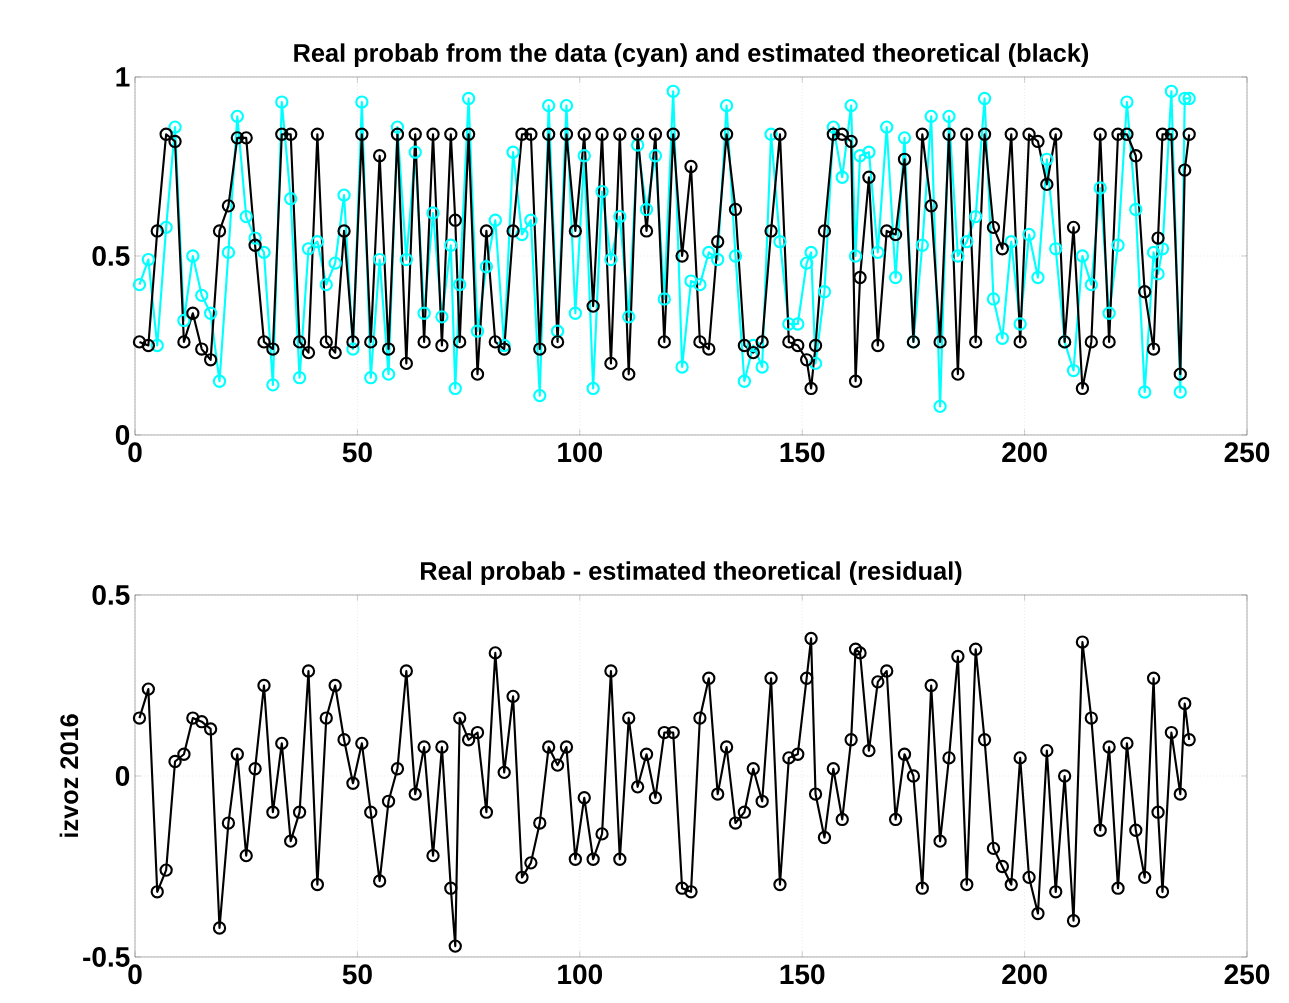 This screenshot has width=1289, height=1003. What do you see at coordinates (69, 775) in the screenshot?
I see `y-axis-title: izvoz 2016` at bounding box center [69, 775].